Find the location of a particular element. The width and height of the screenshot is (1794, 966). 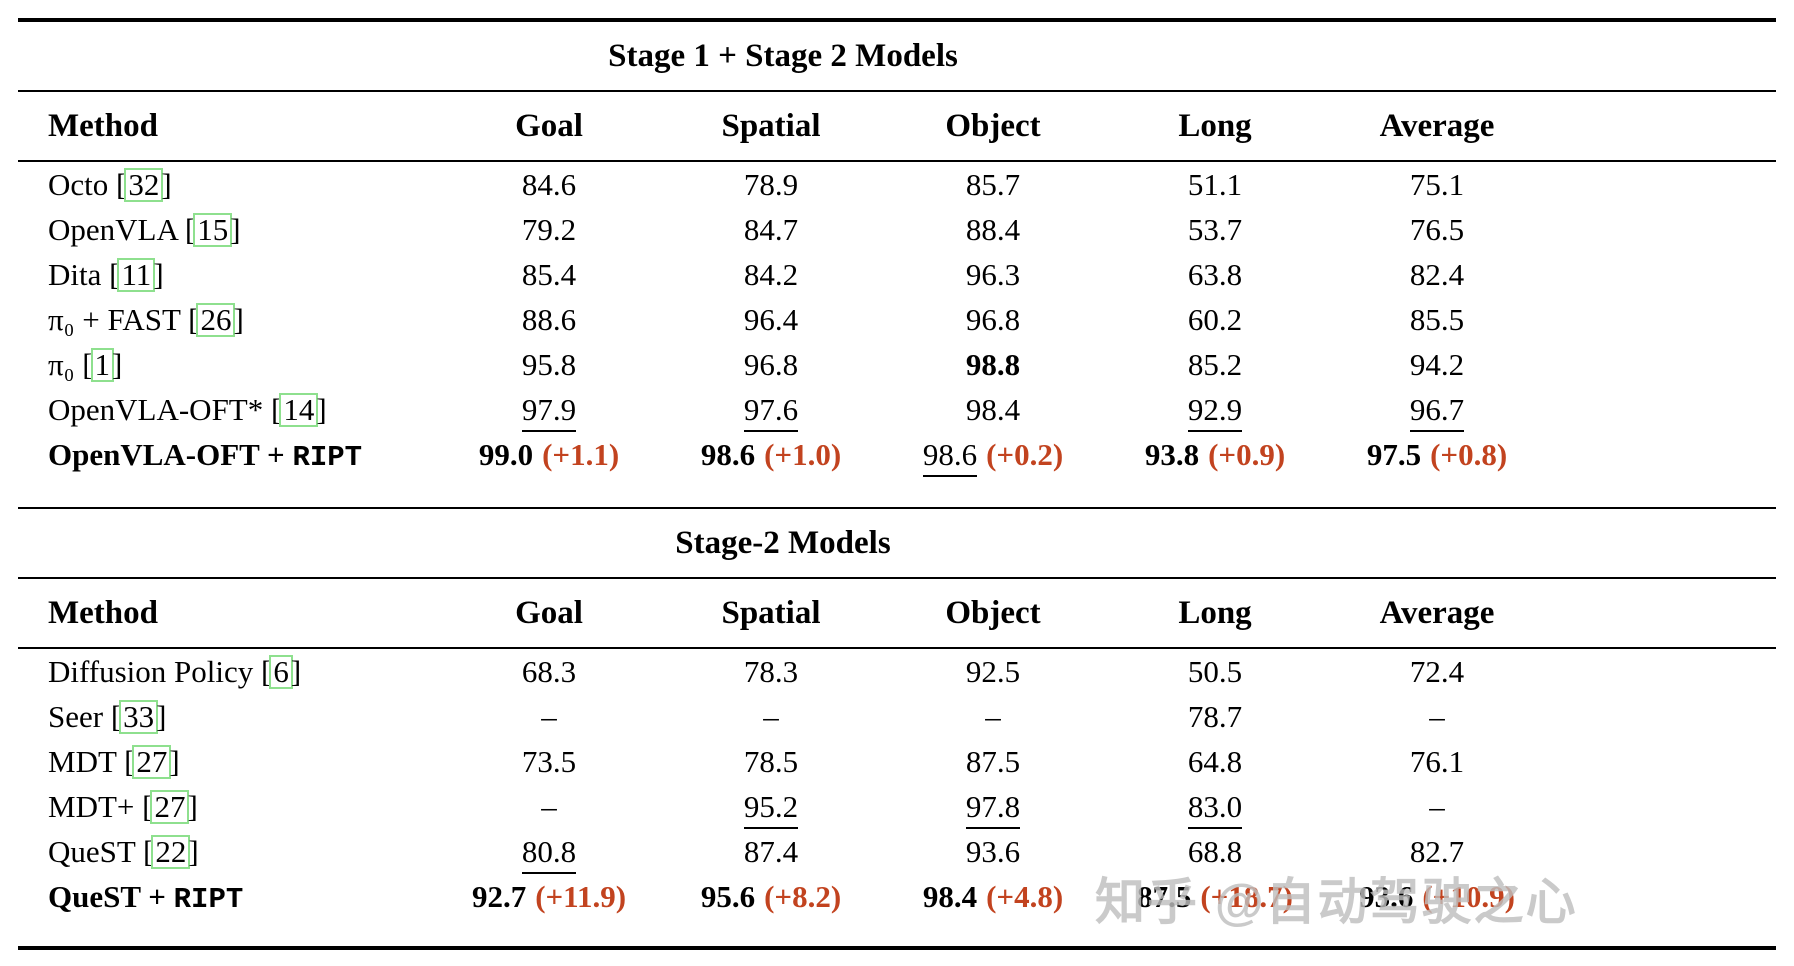

citation-link: 26 is located at coordinates (216, 320).